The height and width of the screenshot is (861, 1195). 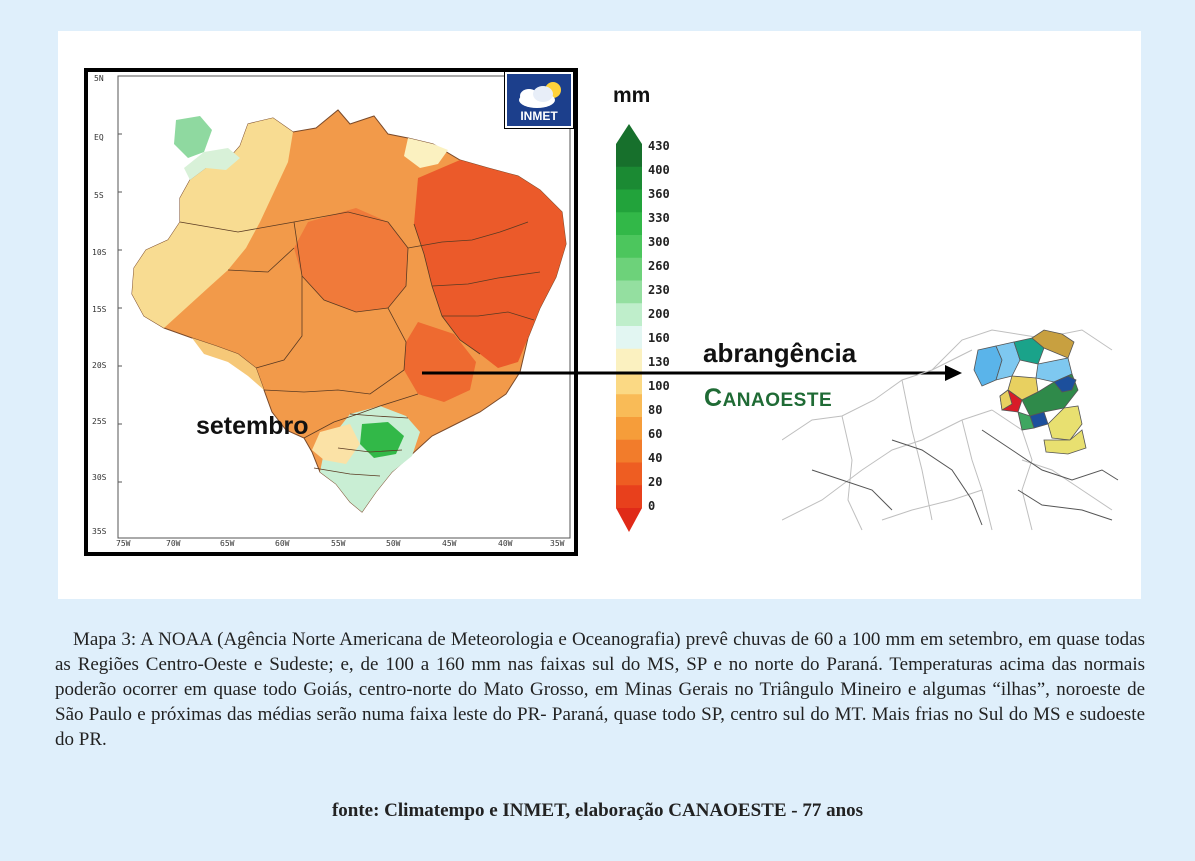 What do you see at coordinates (655, 482) in the screenshot?
I see `legend-tick-label: 20` at bounding box center [655, 482].